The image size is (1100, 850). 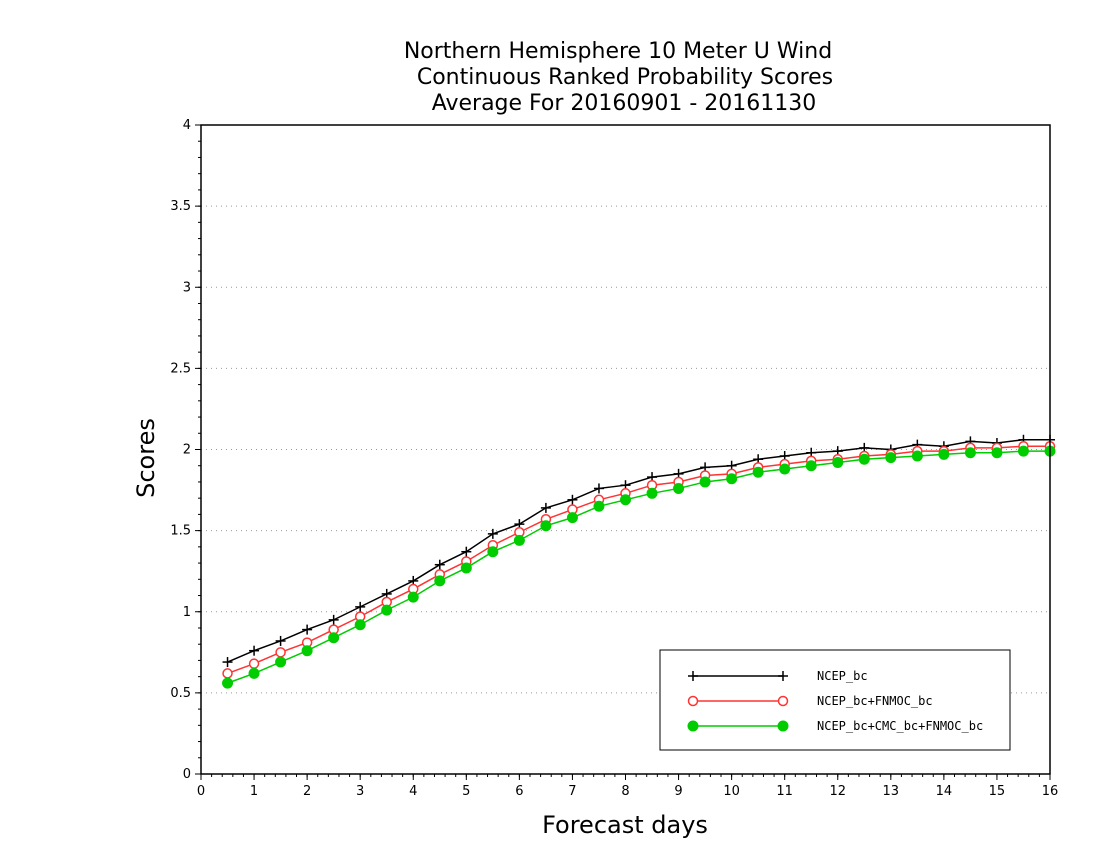 I want to click on title-line-1: Northern Hemisphere 10 Meter U Wind, so click(x=618, y=51).